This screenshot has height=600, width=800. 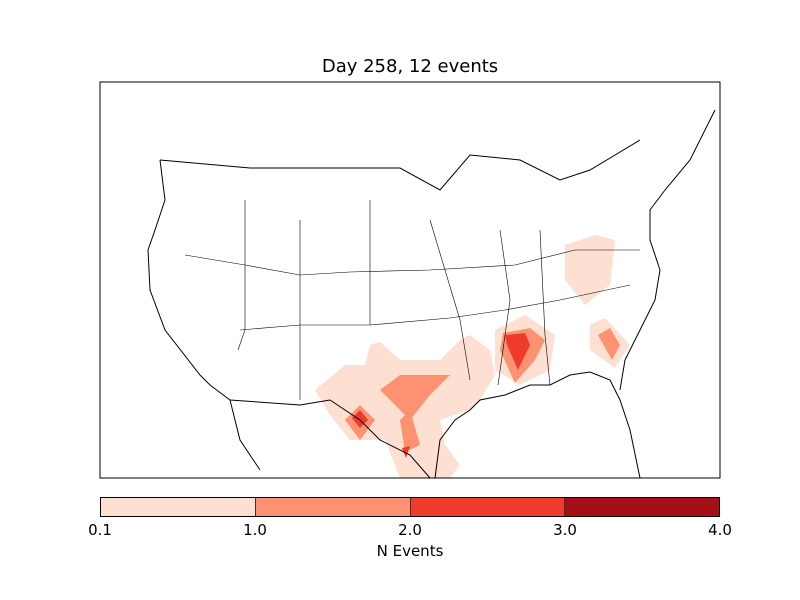 I want to click on contour-south-texas, so click(x=410, y=431).